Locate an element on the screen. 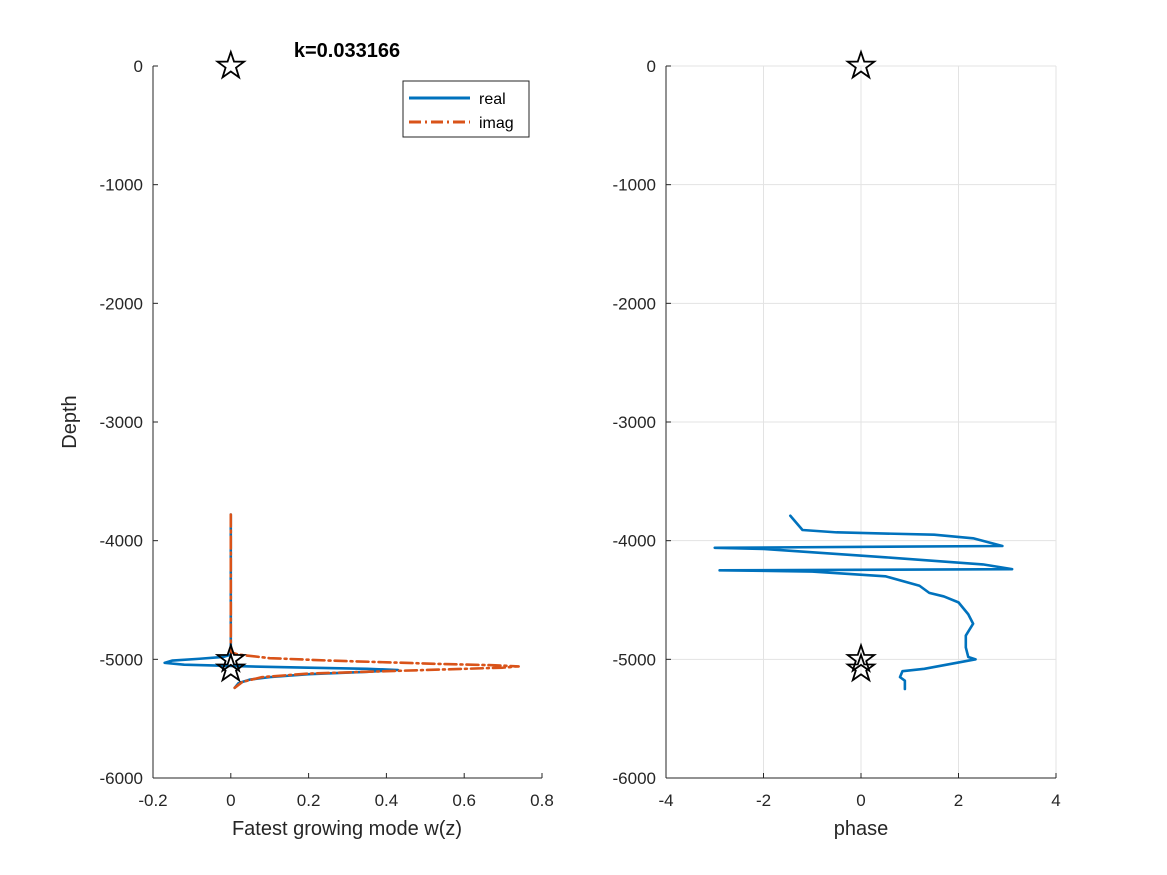 The height and width of the screenshot is (875, 1167). left-chart-title: k=0.033166 is located at coordinates (347, 51).